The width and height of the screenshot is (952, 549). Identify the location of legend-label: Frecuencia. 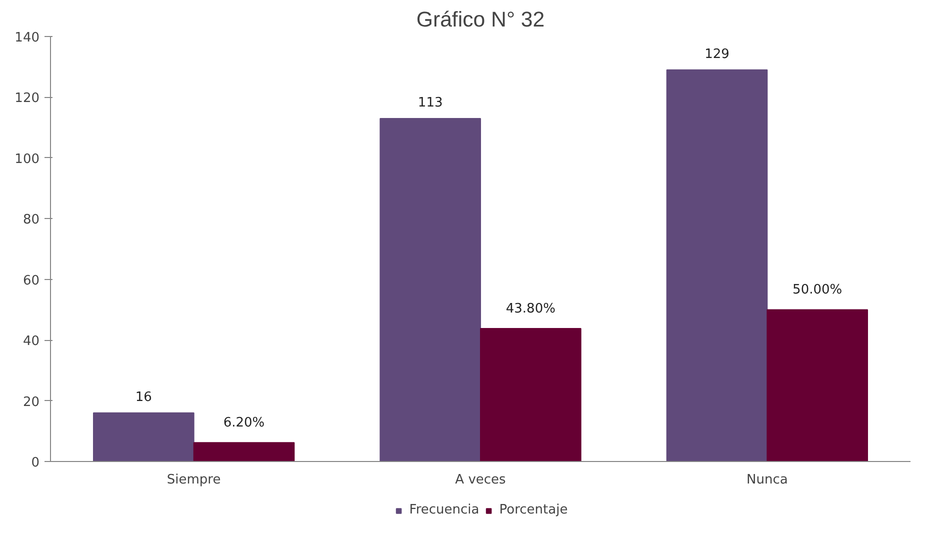
(444, 510).